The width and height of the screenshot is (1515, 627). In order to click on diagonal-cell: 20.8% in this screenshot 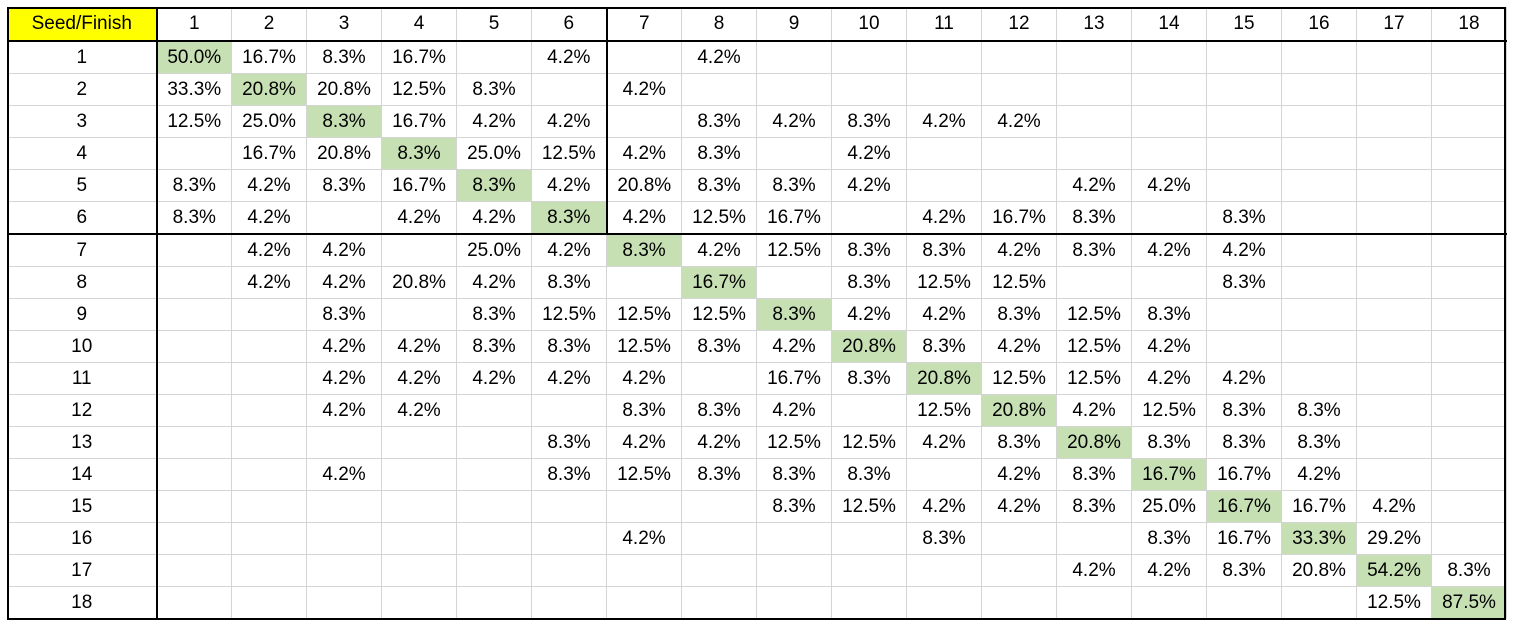, I will do `click(869, 346)`.